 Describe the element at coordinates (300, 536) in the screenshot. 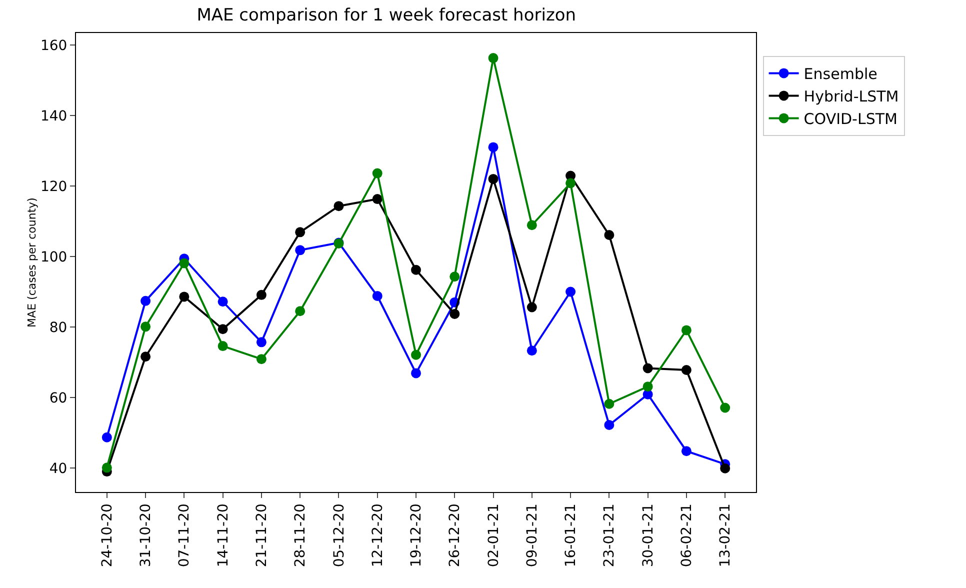

I see `x-tick-label: 28-11-20` at that location.